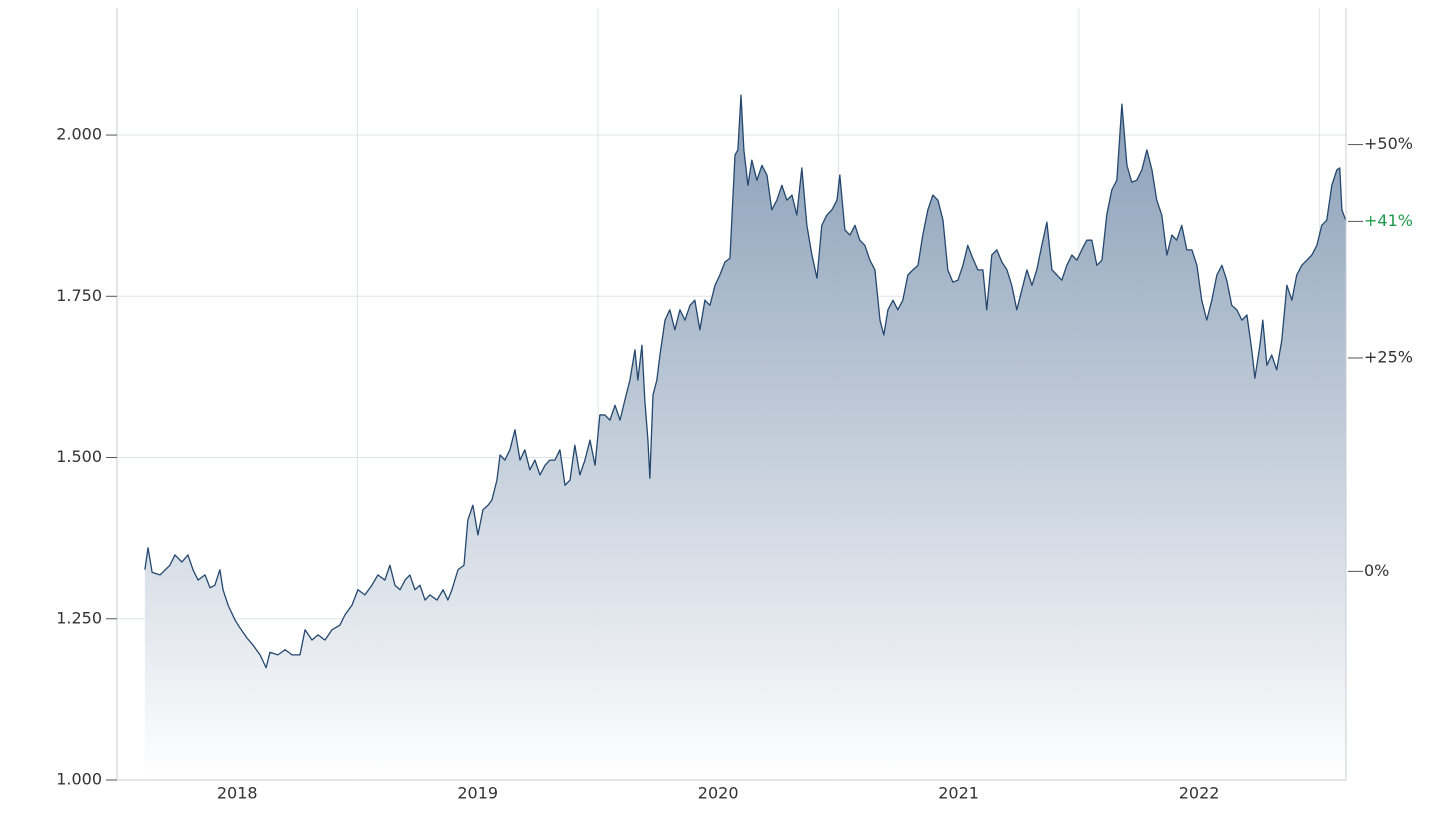 The width and height of the screenshot is (1440, 820). What do you see at coordinates (79, 134) in the screenshot?
I see `y-tick-label: 2.000` at bounding box center [79, 134].